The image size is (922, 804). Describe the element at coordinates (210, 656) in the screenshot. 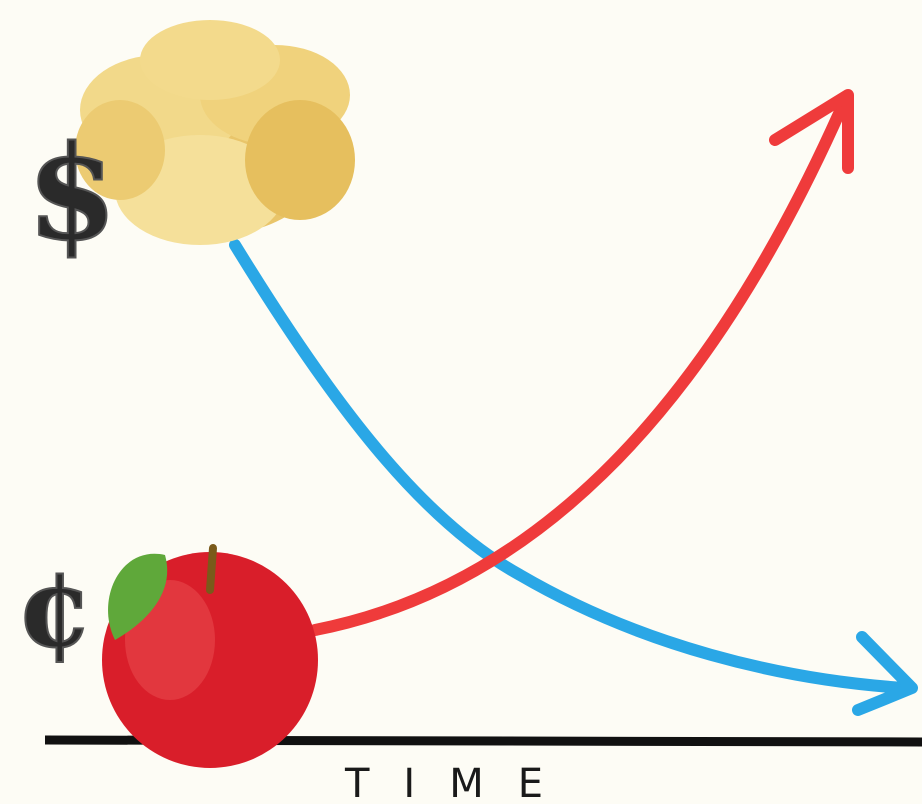

I see `apple` at that location.